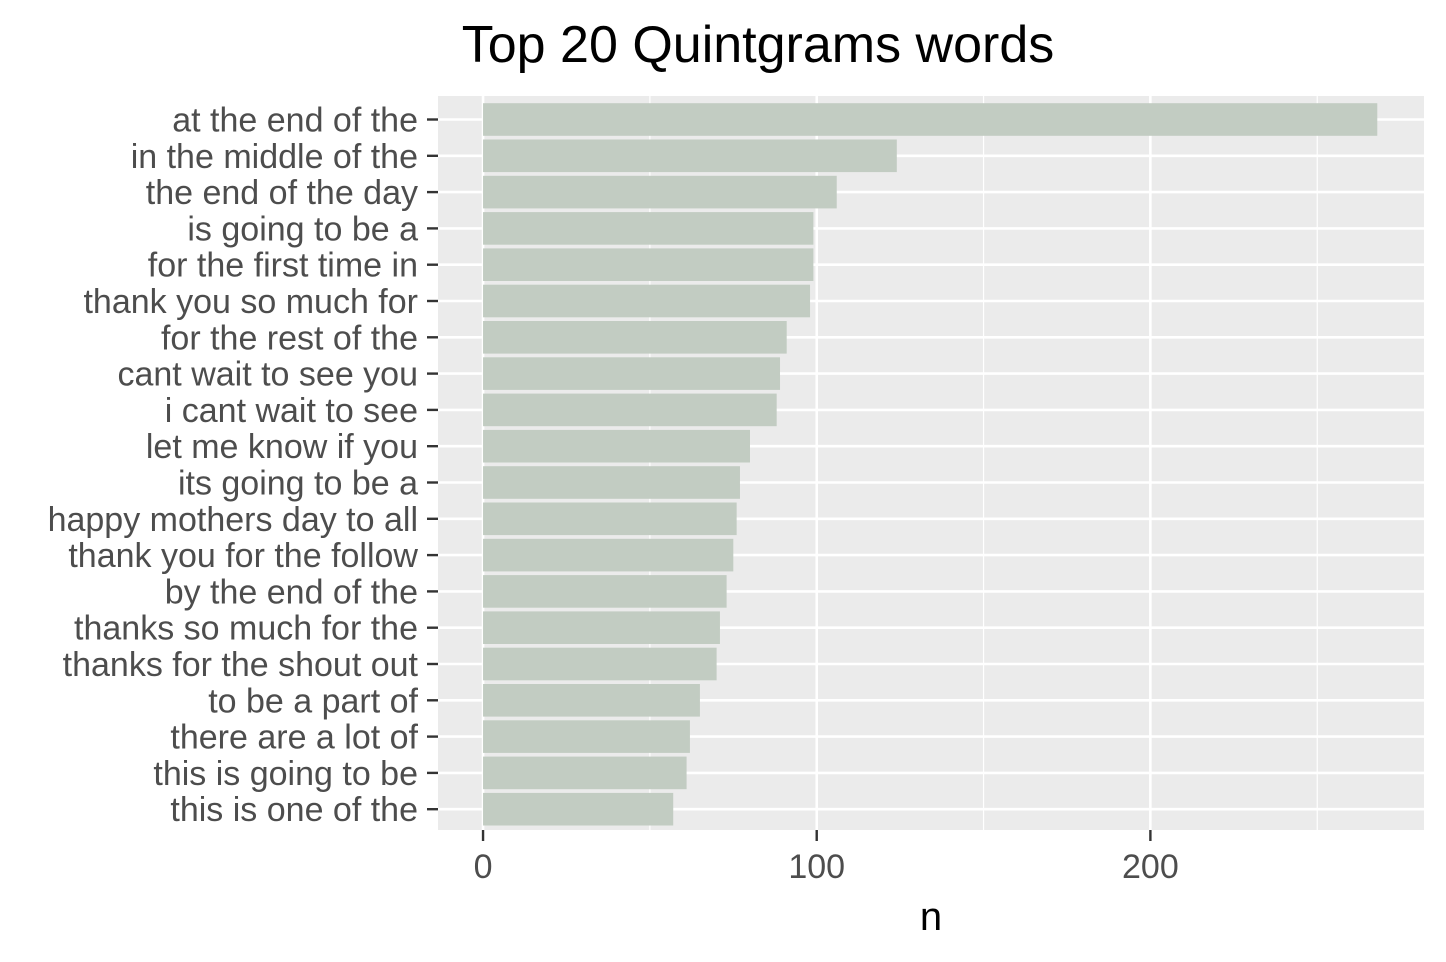  I want to click on chart-title: Top 20 Quintgrams words, so click(758, 45).